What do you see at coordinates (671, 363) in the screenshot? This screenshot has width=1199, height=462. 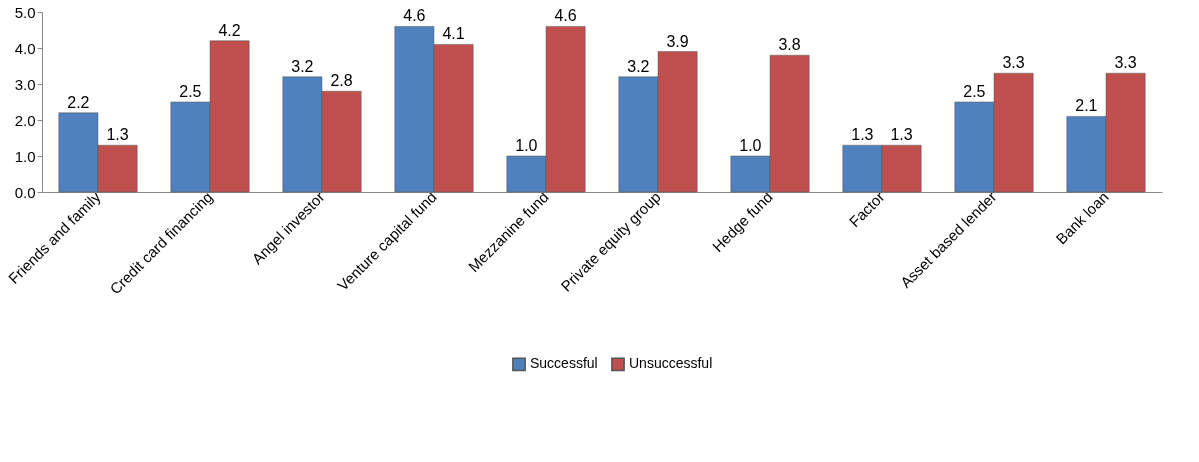 I see `legend-label: Unsuccessful` at bounding box center [671, 363].